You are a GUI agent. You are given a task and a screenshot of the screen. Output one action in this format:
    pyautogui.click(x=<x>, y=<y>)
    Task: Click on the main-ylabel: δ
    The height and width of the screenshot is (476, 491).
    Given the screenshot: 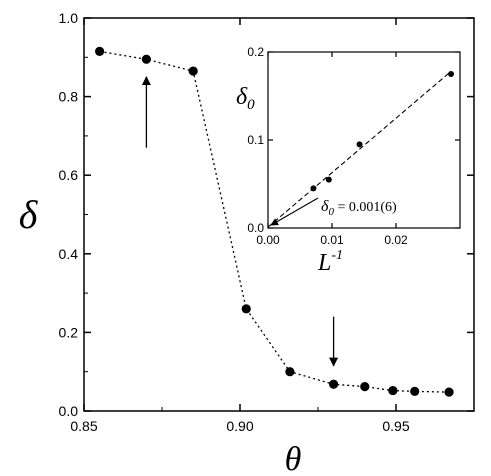 What is the action you would take?
    pyautogui.click(x=29, y=214)
    